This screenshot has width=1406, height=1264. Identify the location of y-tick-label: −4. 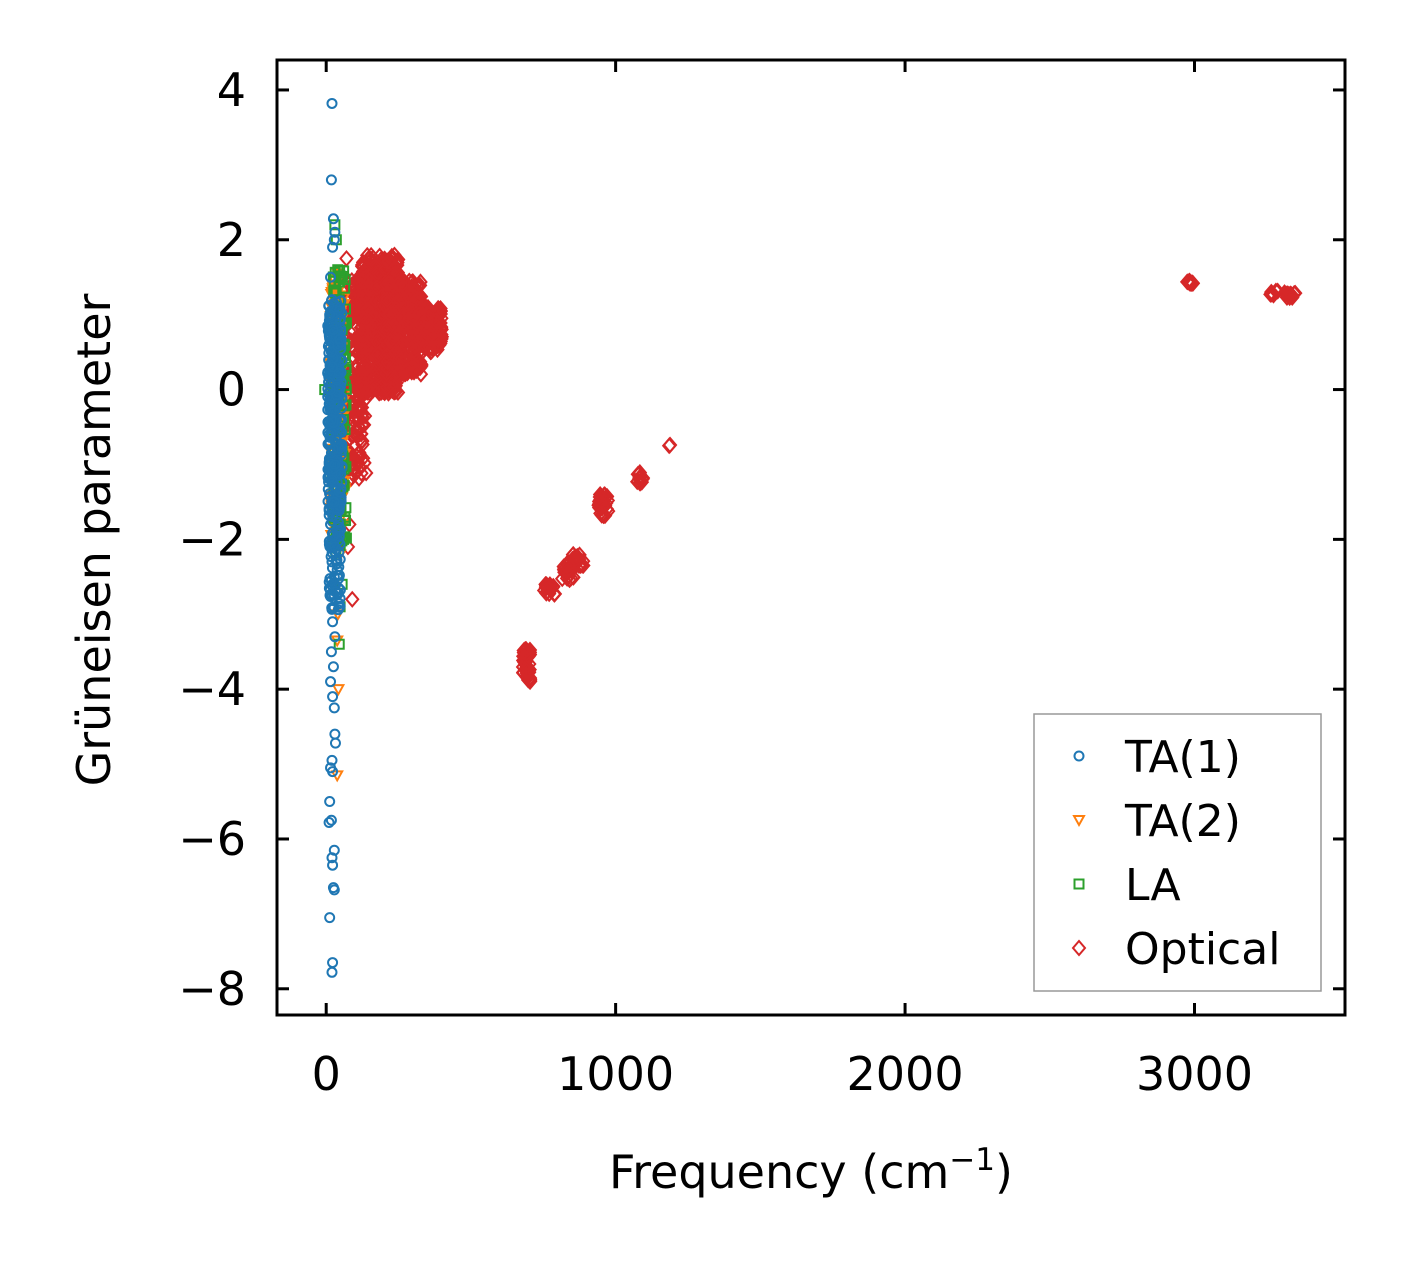
(212, 689).